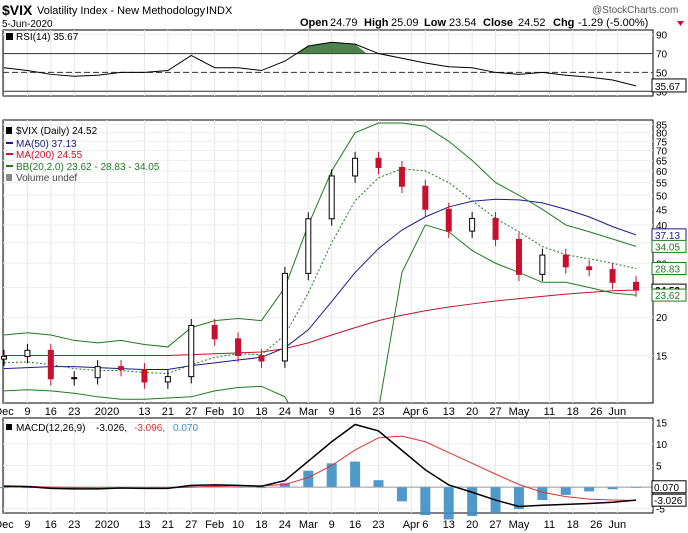 The height and width of the screenshot is (533, 688). Describe the element at coordinates (405, 23) in the screenshot. I see `high-value: 25.09` at that location.